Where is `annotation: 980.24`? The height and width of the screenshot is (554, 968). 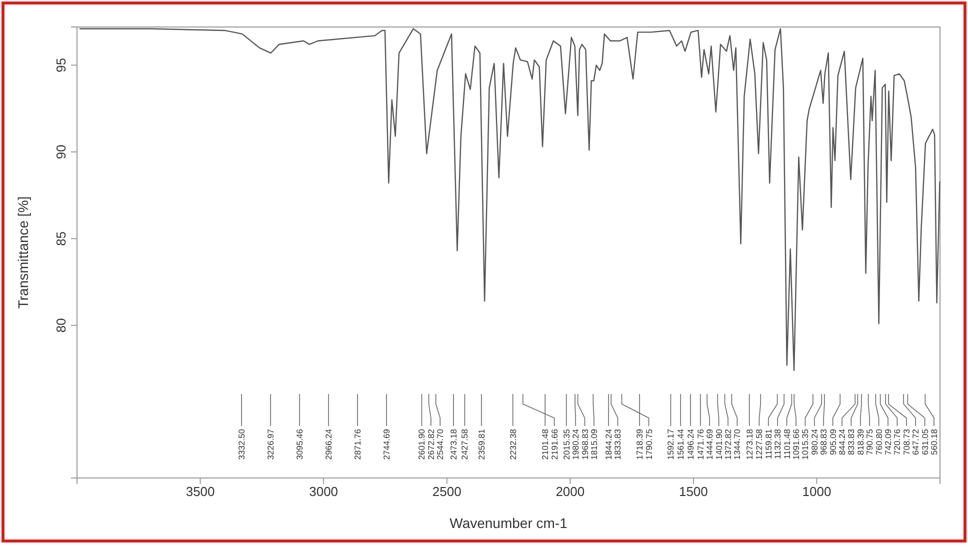 annotation: 980.24 is located at coordinates (814, 441).